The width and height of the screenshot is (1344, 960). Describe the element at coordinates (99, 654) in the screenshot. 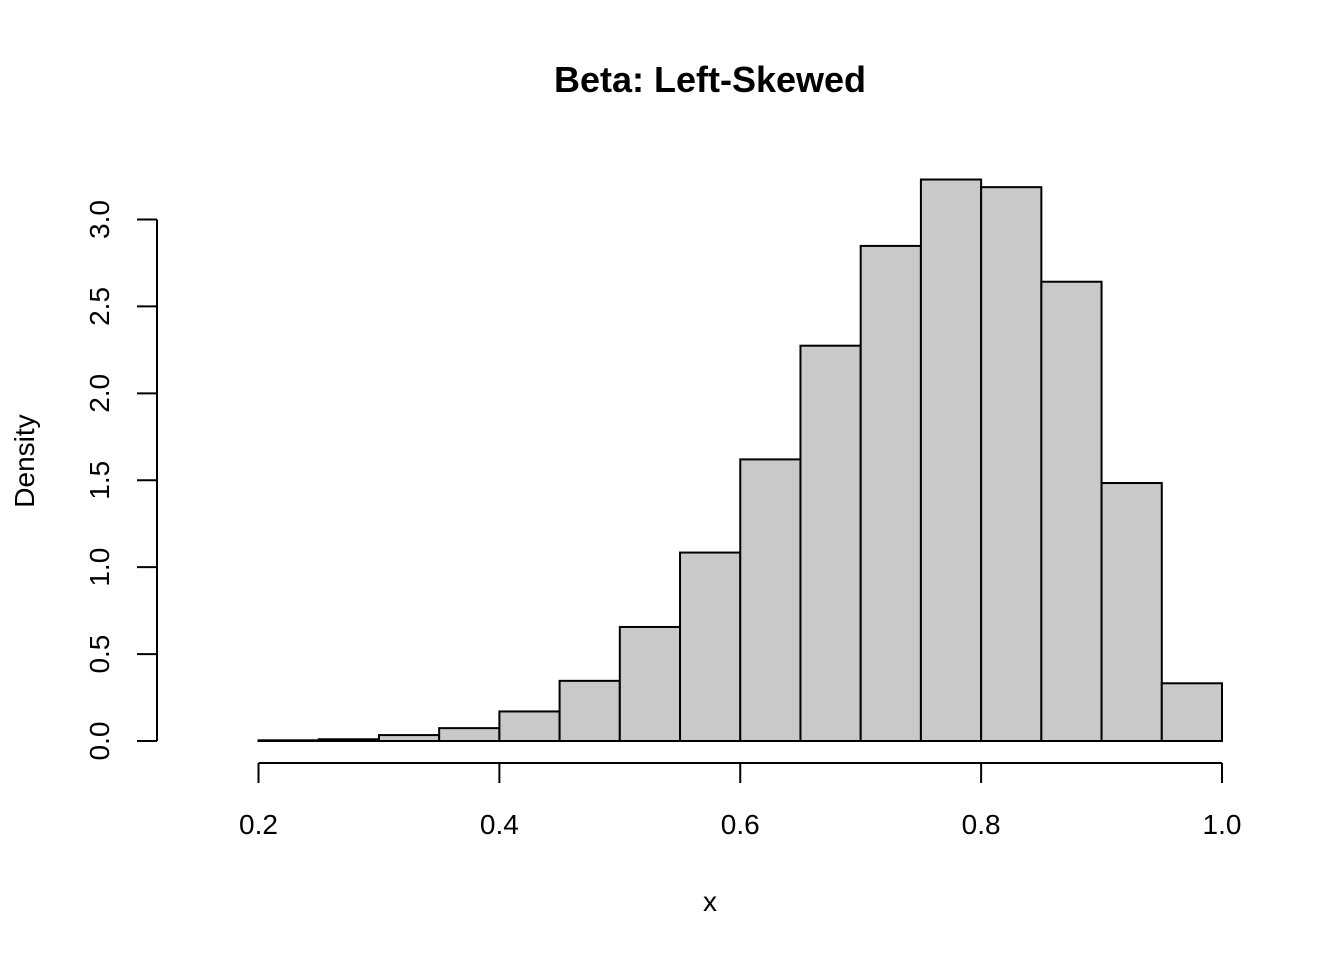

I see `y-tick-label: 0.5` at that location.